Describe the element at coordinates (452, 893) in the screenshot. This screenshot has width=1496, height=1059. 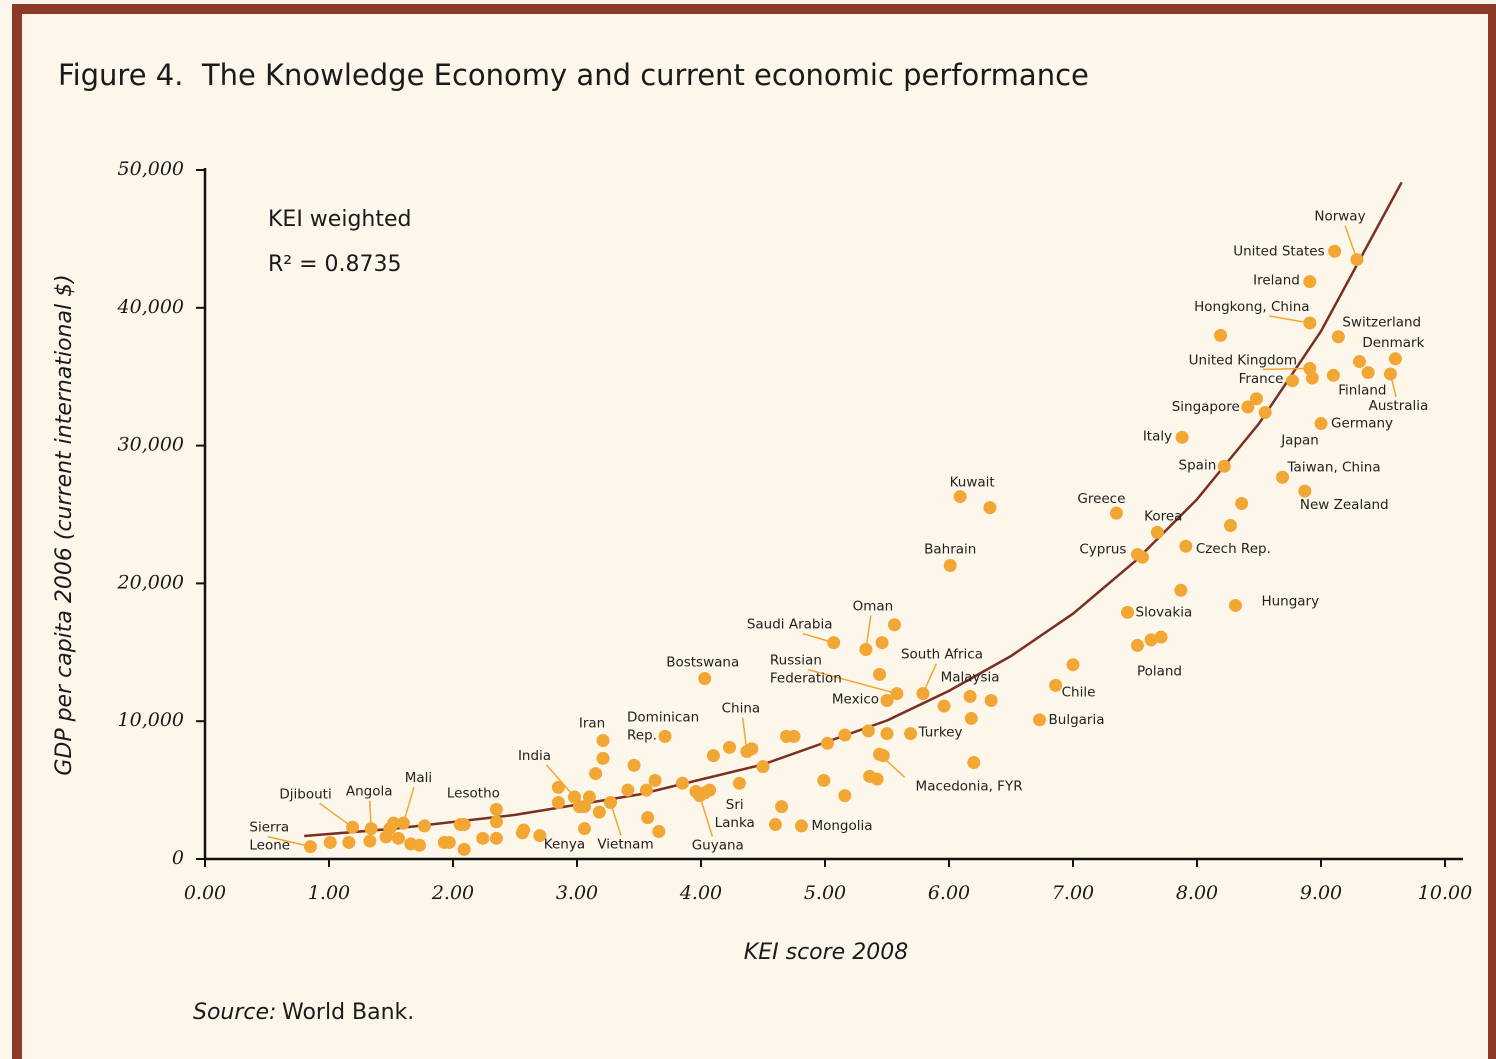
I see `x-tick-label: 2.00` at that location.